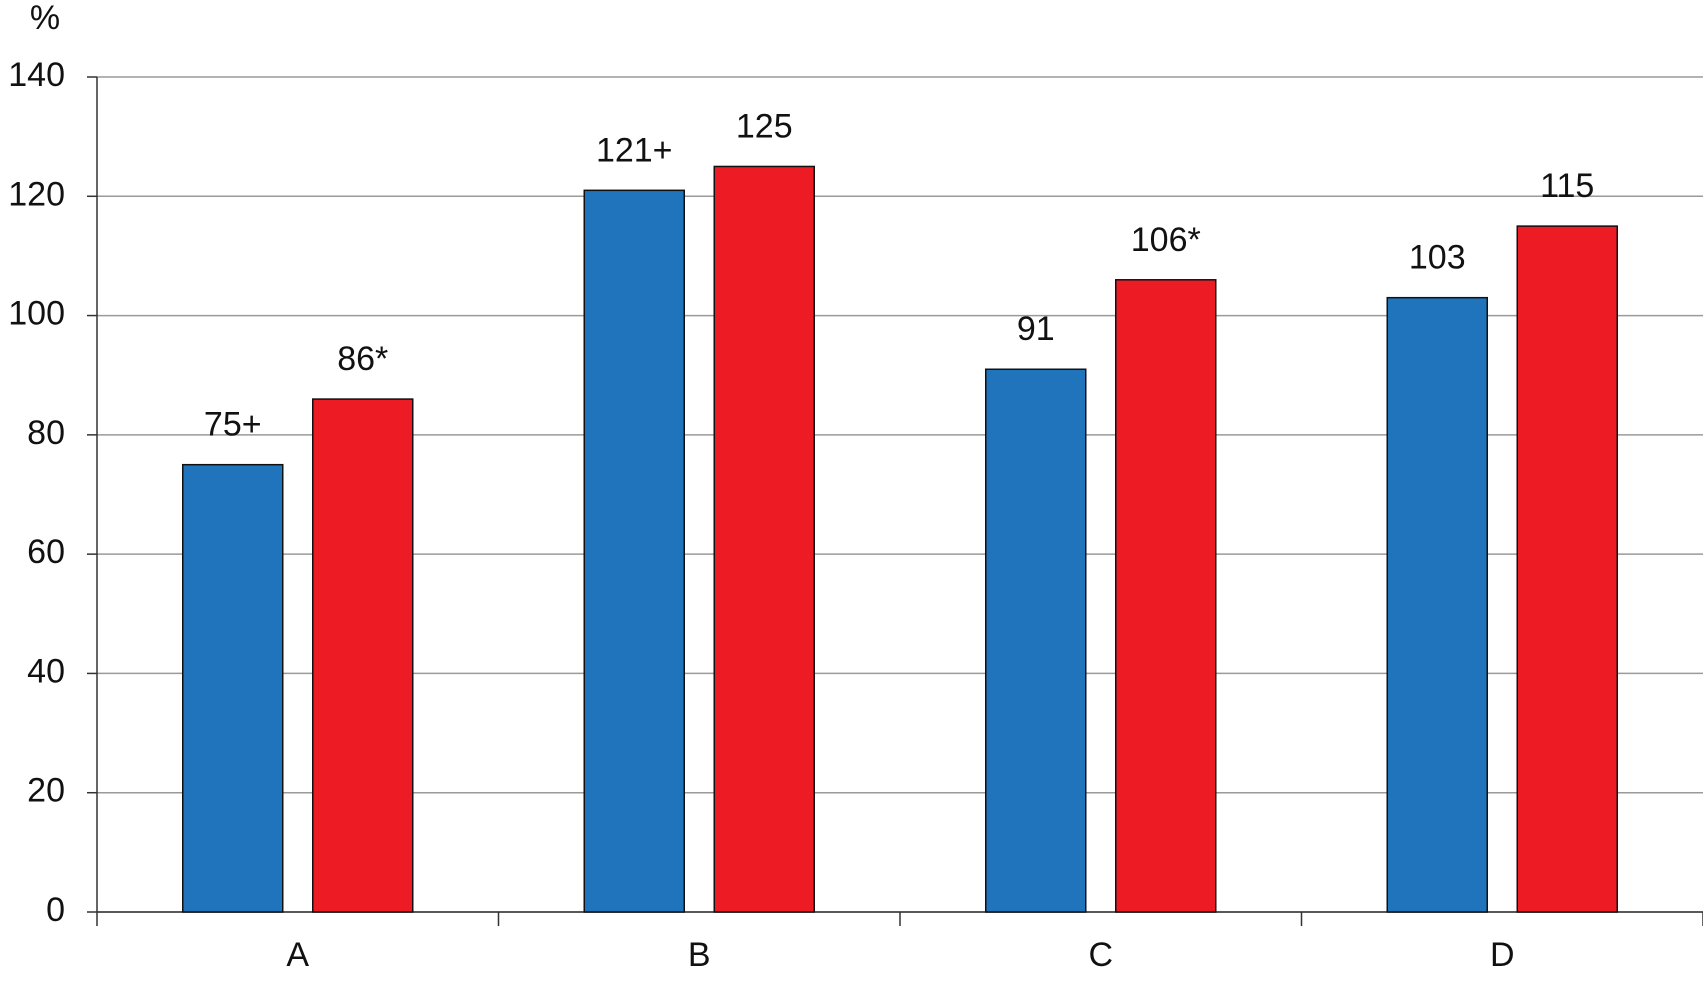 Image resolution: width=1703 pixels, height=981 pixels. What do you see at coordinates (634, 150) in the screenshot?
I see `value-label: 121+` at bounding box center [634, 150].